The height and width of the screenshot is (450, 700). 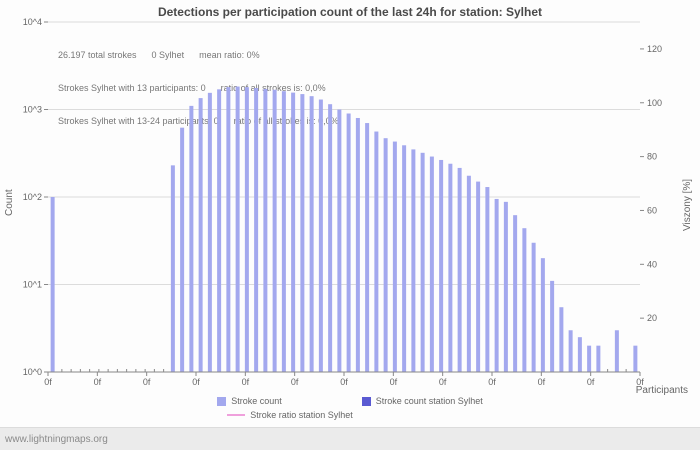 What do you see at coordinates (652, 318) in the screenshot?
I see `y-right-tick-label: 20` at bounding box center [652, 318].